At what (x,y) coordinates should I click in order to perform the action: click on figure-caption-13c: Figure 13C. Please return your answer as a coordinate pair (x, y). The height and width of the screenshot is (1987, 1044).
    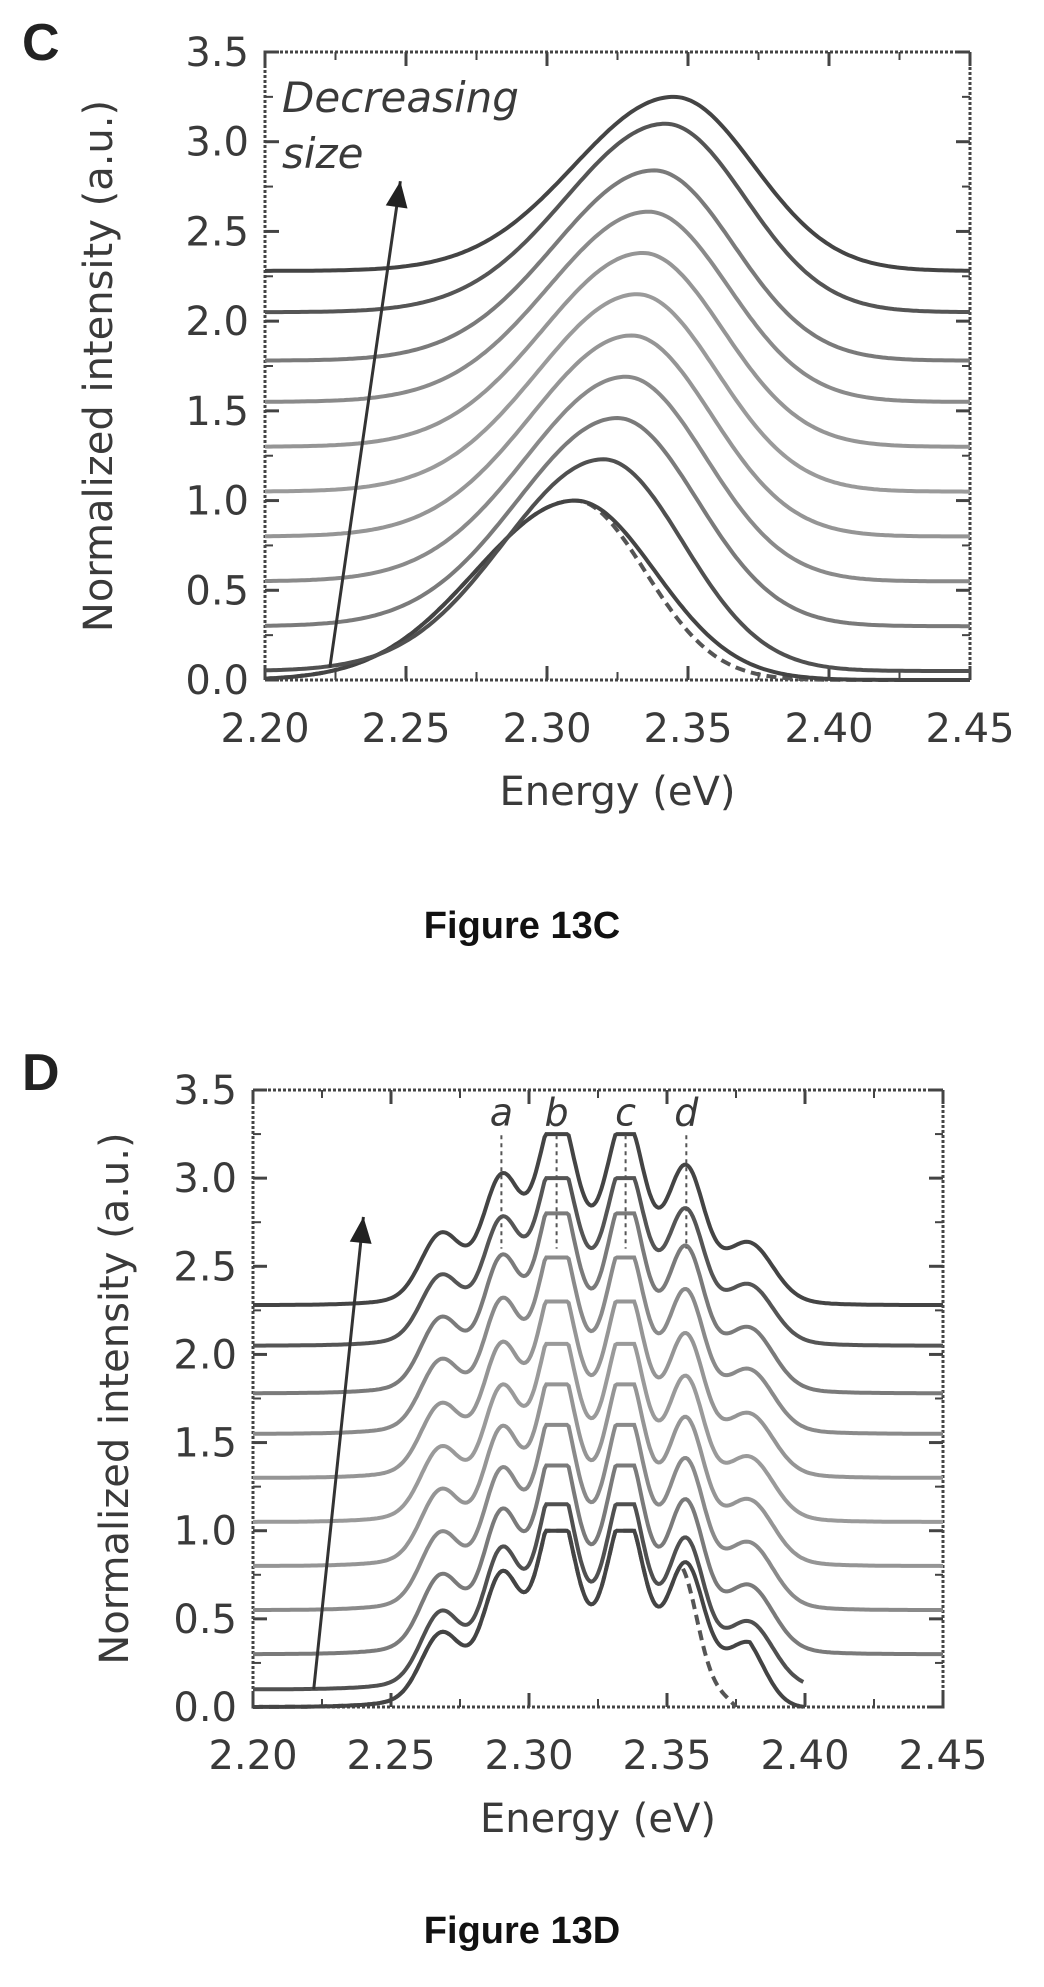
    Looking at the image, I should click on (522, 926).